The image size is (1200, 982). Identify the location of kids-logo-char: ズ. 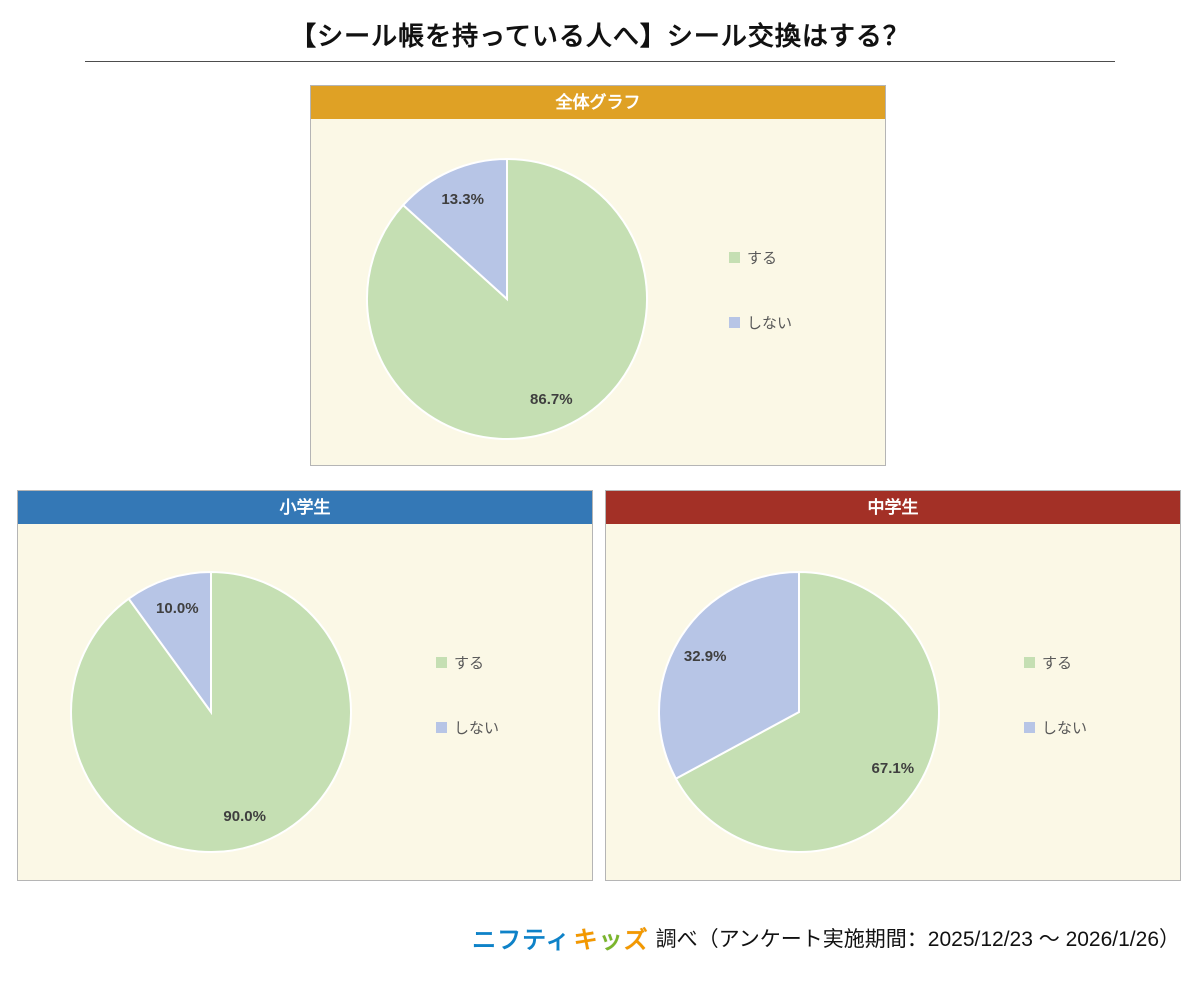
(636, 940).